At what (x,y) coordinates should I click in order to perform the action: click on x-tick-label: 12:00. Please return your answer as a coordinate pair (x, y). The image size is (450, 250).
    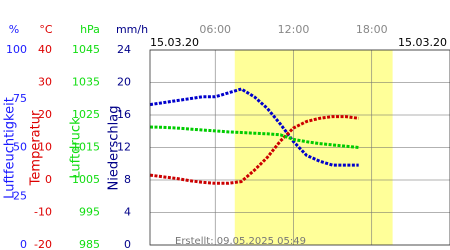
    Looking at the image, I should click on (294, 29).